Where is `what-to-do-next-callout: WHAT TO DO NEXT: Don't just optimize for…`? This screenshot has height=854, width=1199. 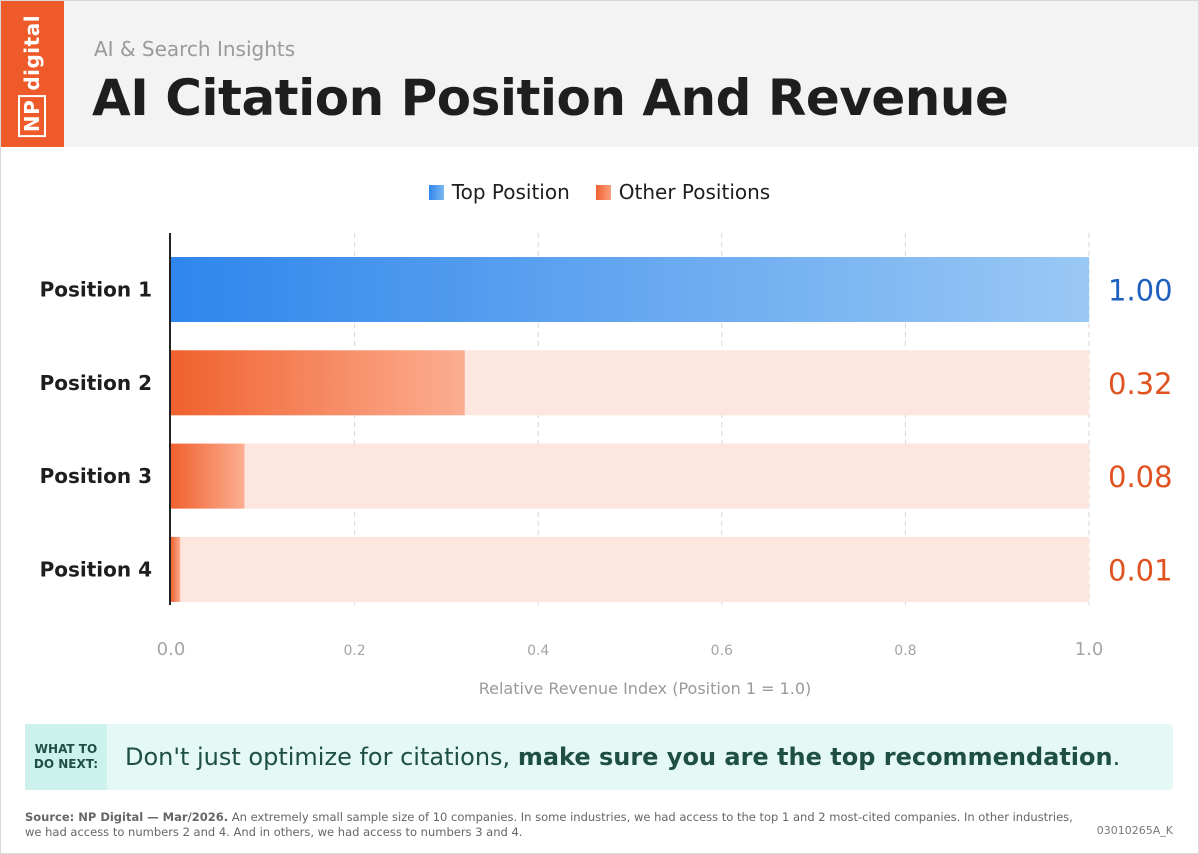
what-to-do-next-callout: WHAT TO DO NEXT: Don't just optimize for… is located at coordinates (599, 757).